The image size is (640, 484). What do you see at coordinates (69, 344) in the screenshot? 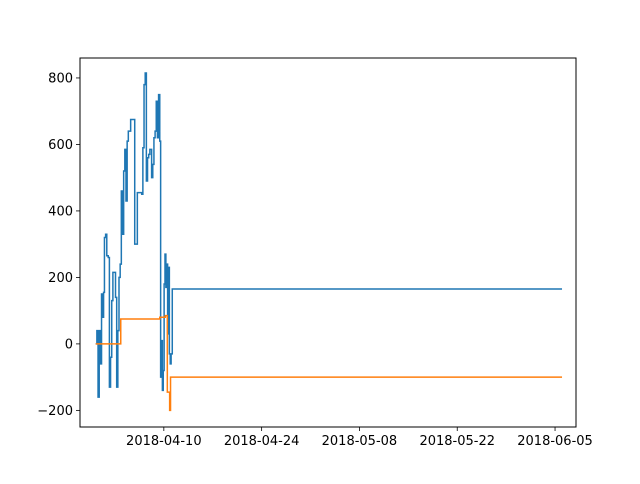
I see `y-tick-label-2: 0` at bounding box center [69, 344].